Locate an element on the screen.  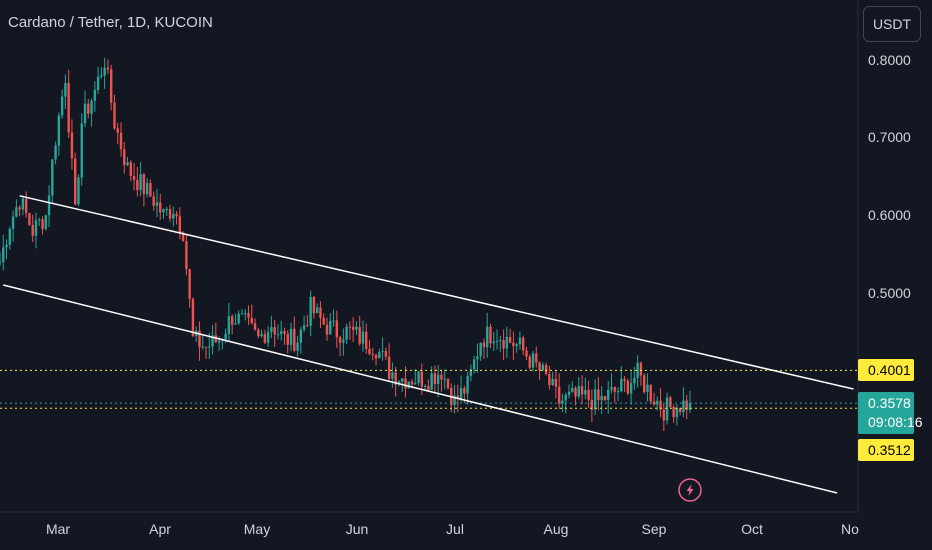
level-badge-lower: 0.3512 is located at coordinates (886, 450).